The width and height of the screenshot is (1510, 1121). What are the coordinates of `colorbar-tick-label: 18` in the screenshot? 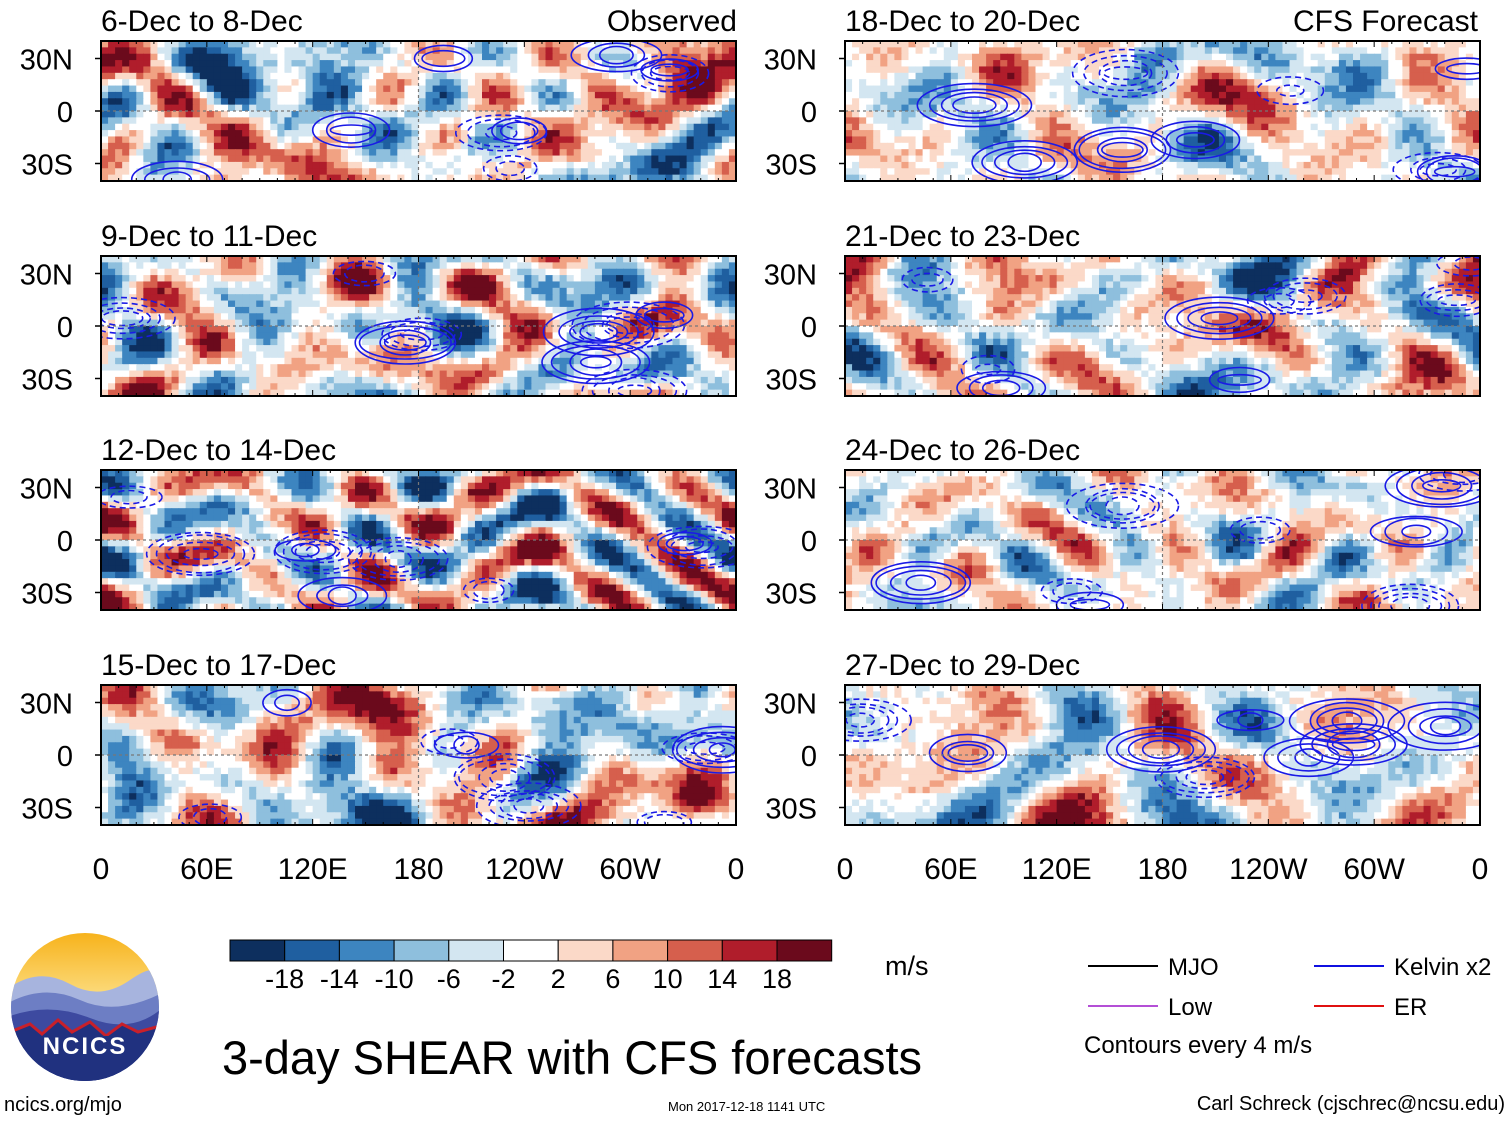 It's located at (777, 979).